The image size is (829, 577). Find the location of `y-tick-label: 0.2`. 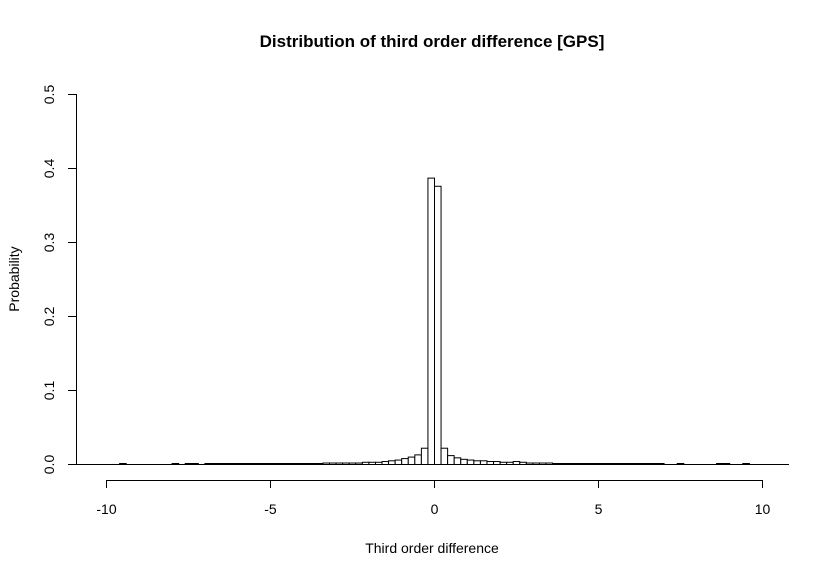

y-tick-label: 0.2 is located at coordinates (49, 317).